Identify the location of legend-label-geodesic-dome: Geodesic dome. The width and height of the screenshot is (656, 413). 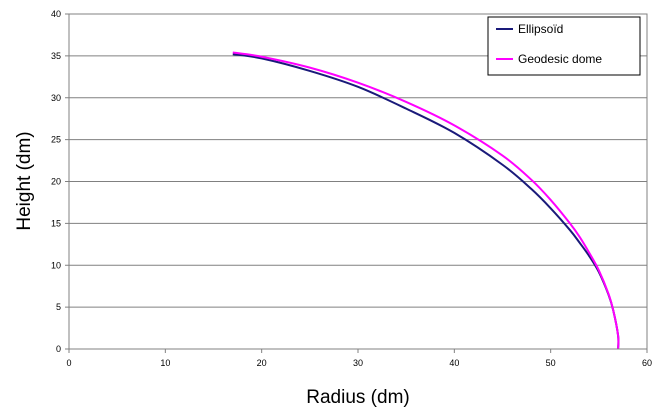
(560, 59).